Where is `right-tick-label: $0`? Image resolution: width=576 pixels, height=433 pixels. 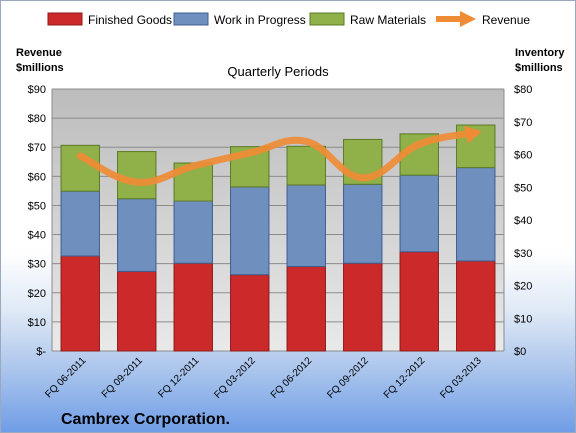 right-tick-label: $0 is located at coordinates (520, 352).